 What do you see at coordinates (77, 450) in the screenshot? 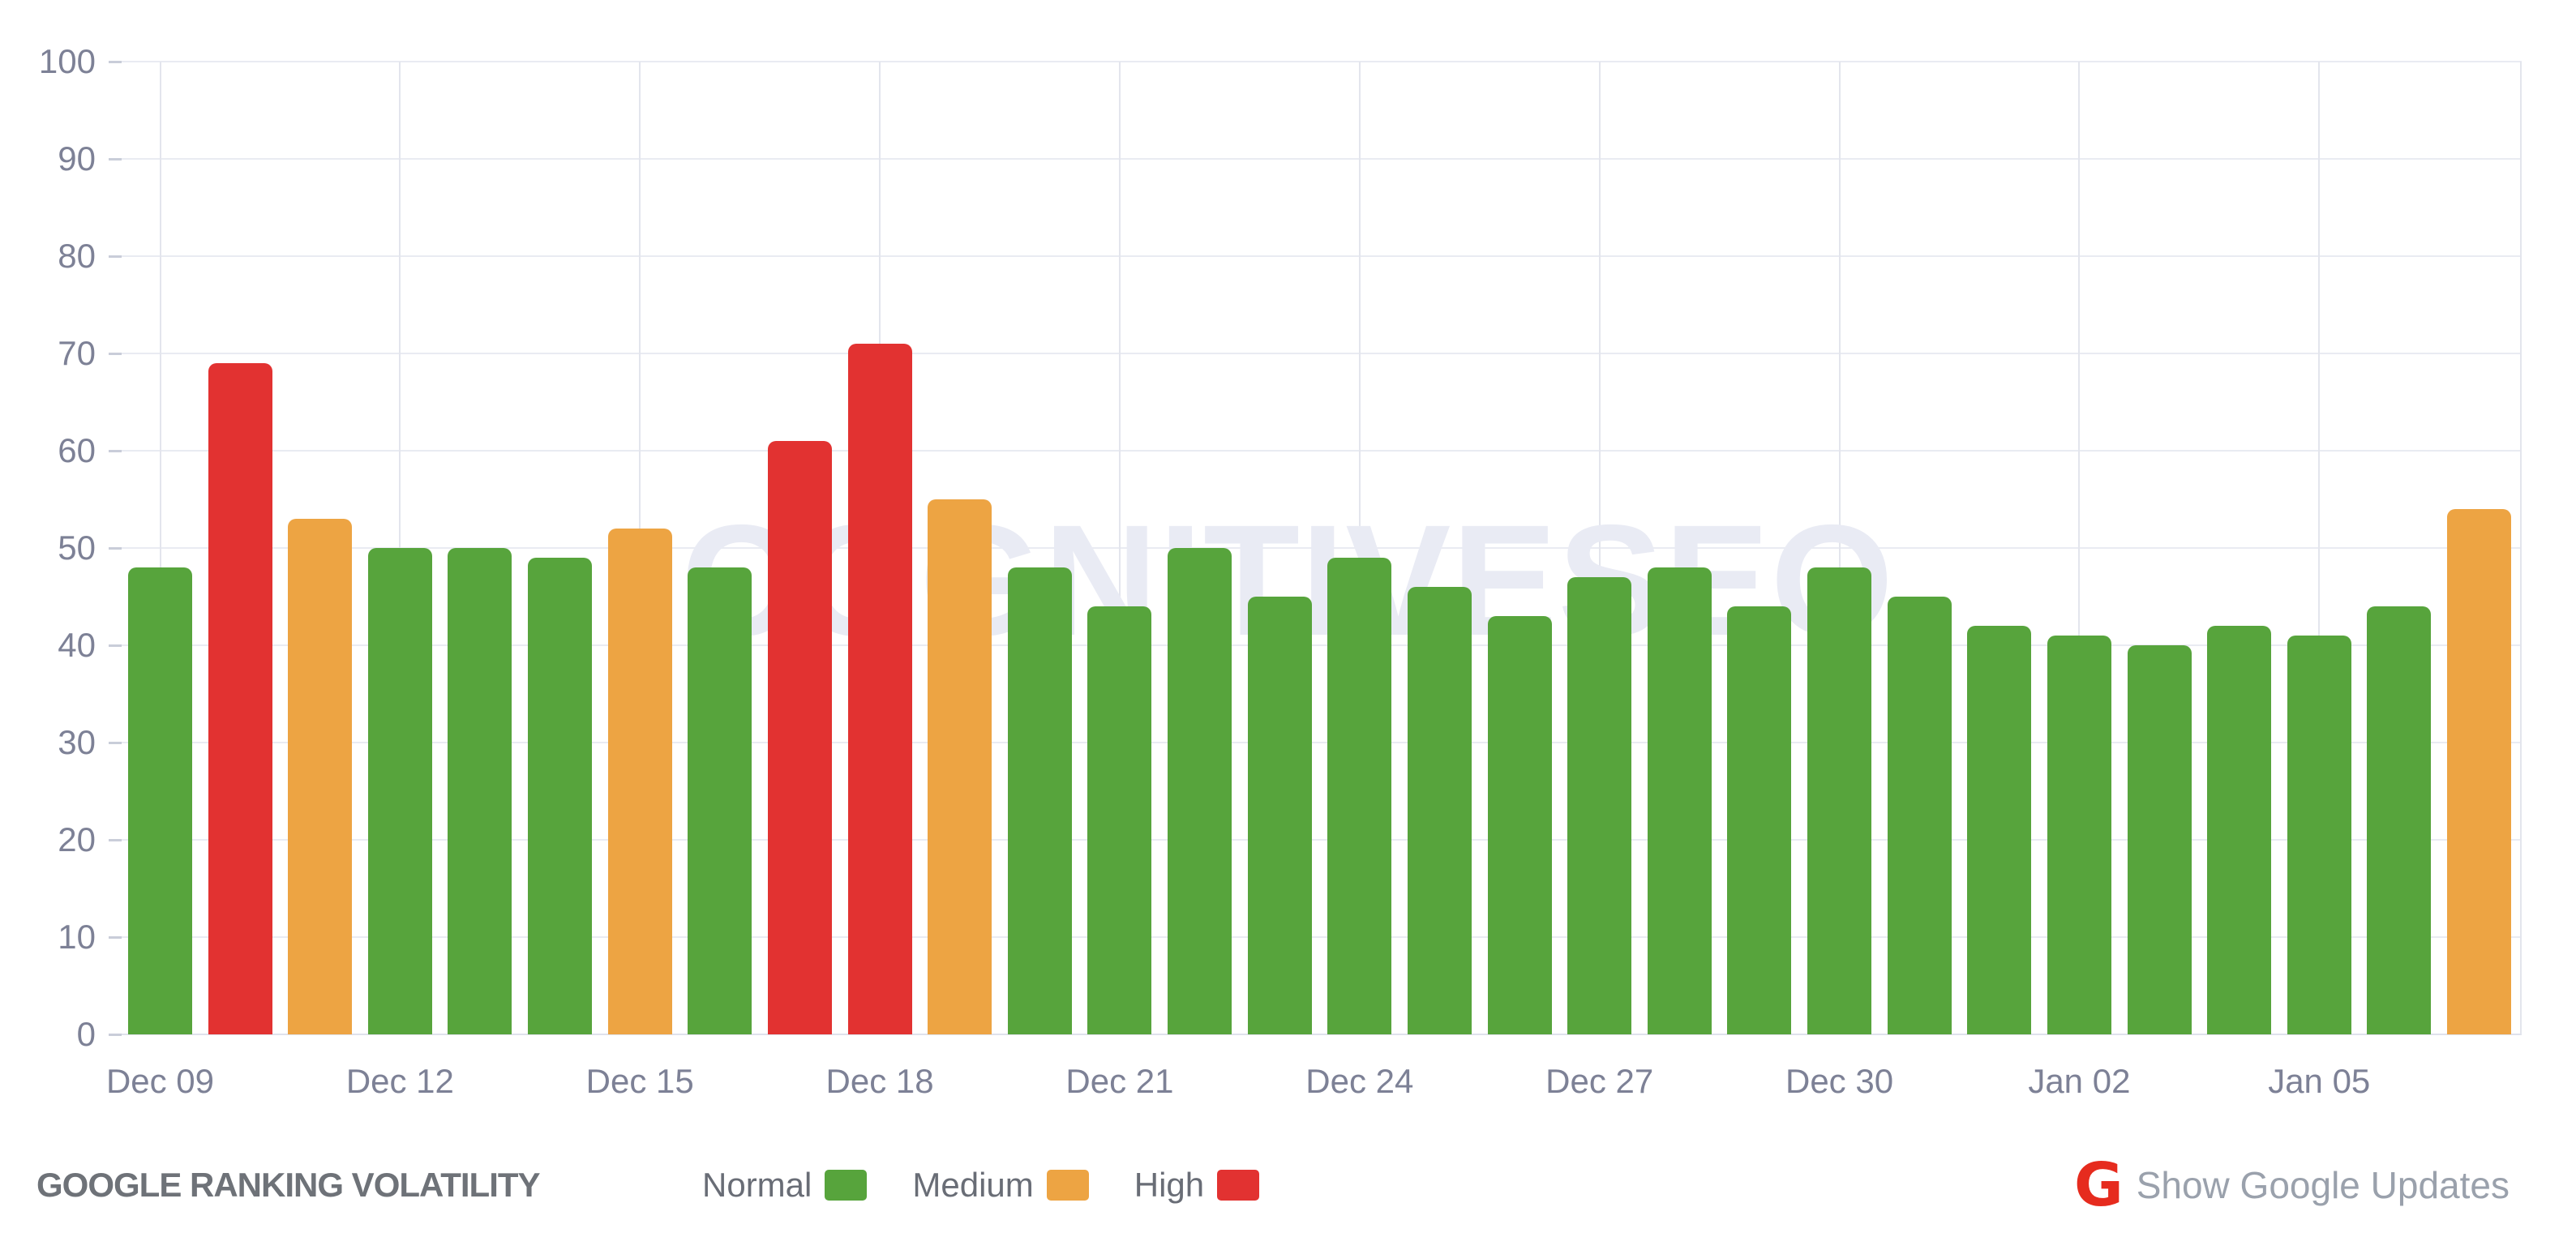
I see `y-axis-label-60: 60` at bounding box center [77, 450].